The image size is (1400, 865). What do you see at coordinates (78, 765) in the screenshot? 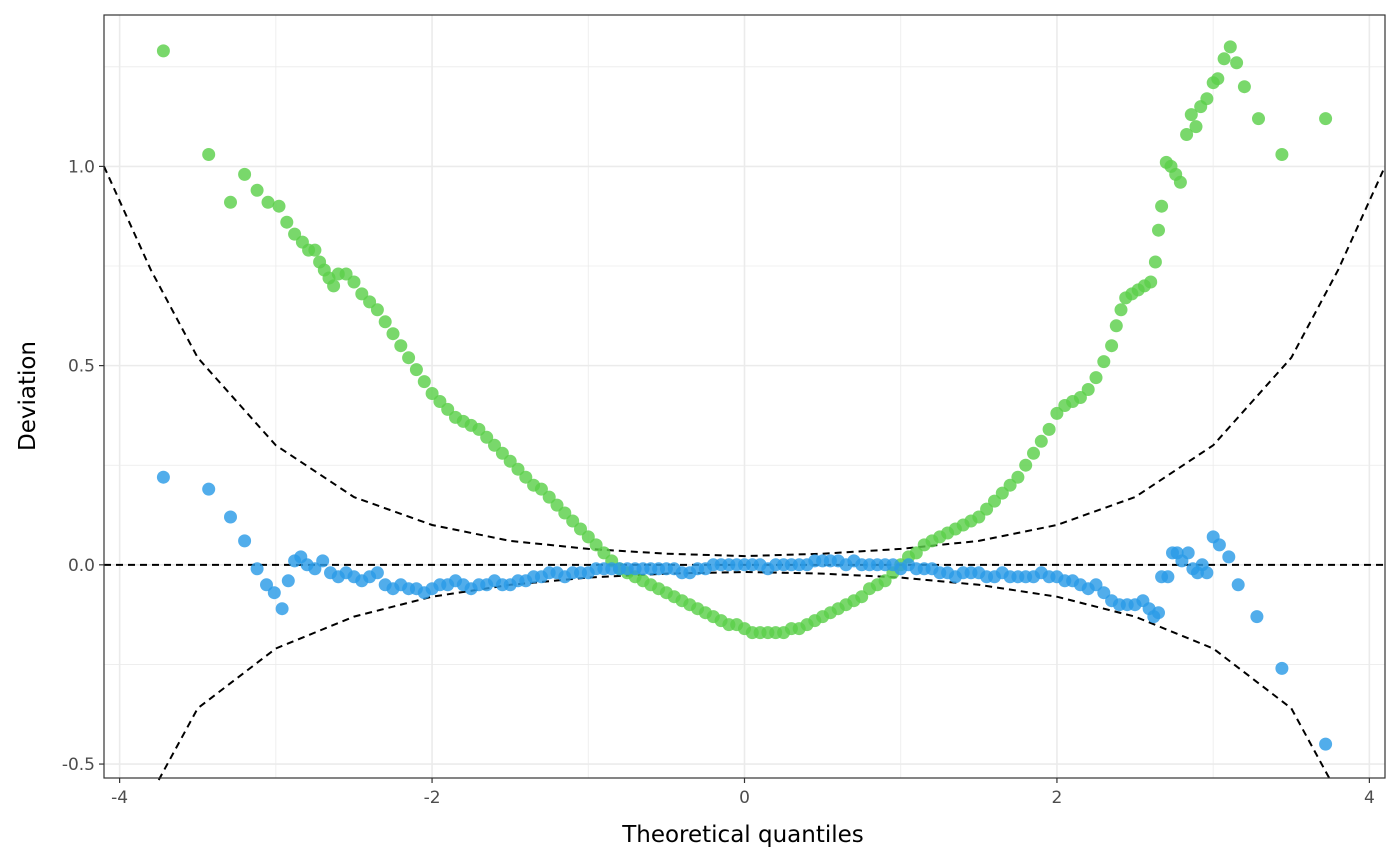
I see `y-tick-label: -0.5` at bounding box center [78, 765].